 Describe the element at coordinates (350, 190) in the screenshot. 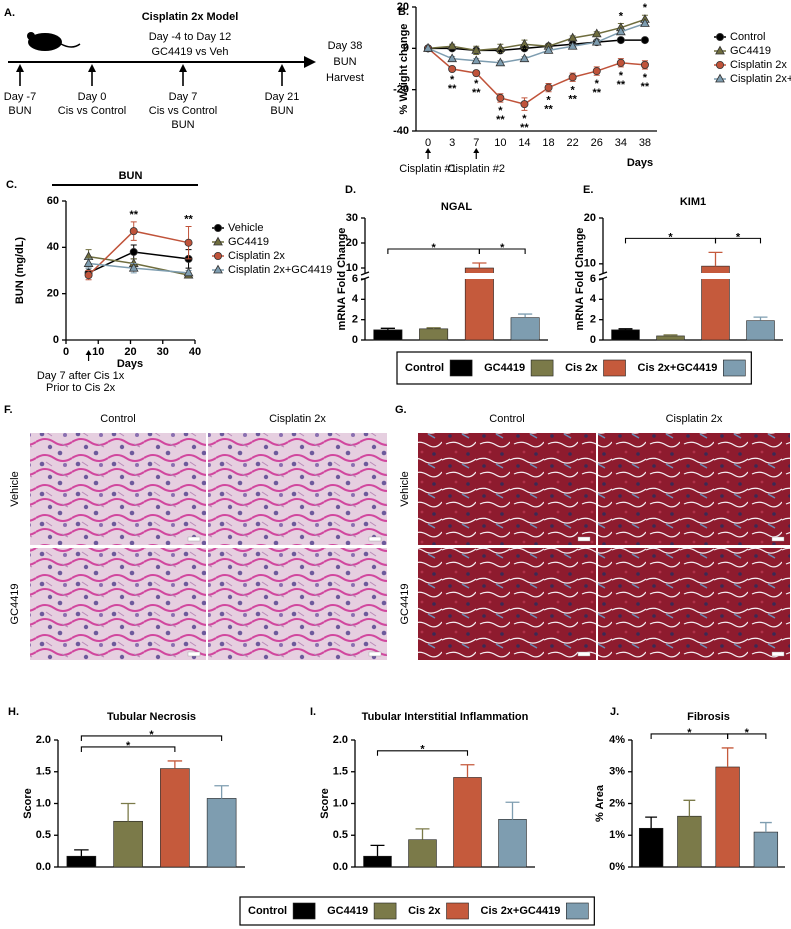

I see `panel-label: D.` at that location.